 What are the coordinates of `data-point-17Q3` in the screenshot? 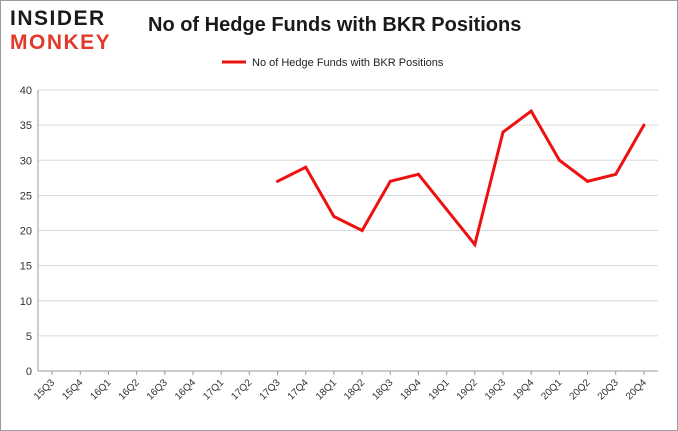 It's located at (278, 181).